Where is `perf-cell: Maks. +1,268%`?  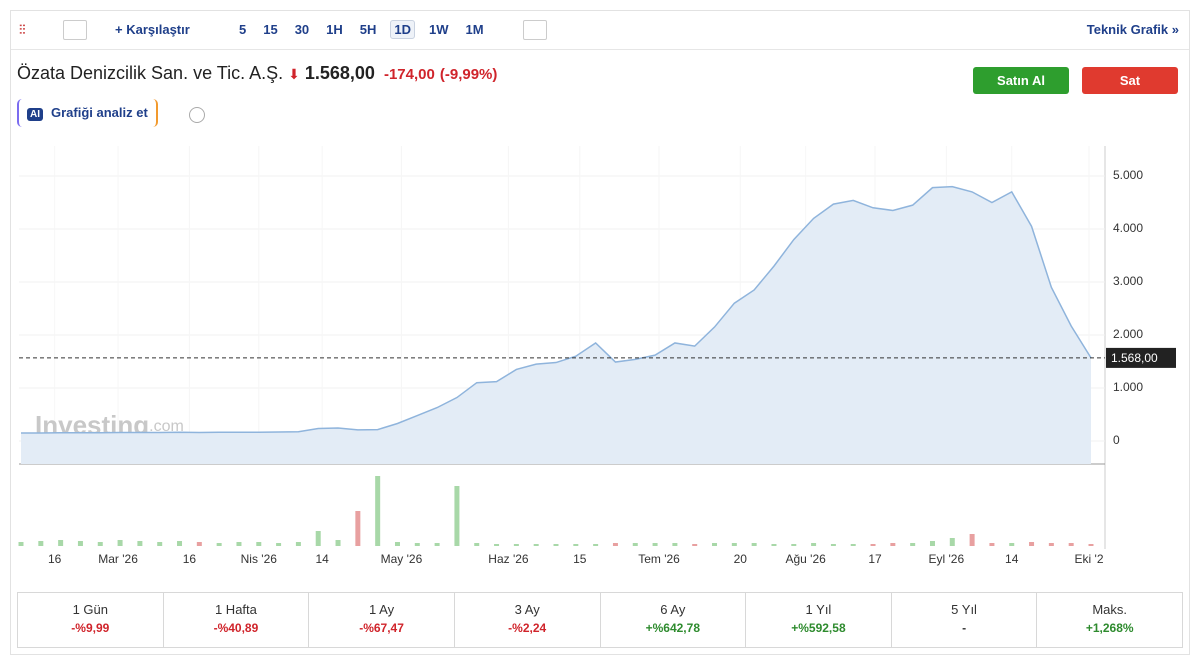 perf-cell: Maks. +1,268% is located at coordinates (1109, 620).